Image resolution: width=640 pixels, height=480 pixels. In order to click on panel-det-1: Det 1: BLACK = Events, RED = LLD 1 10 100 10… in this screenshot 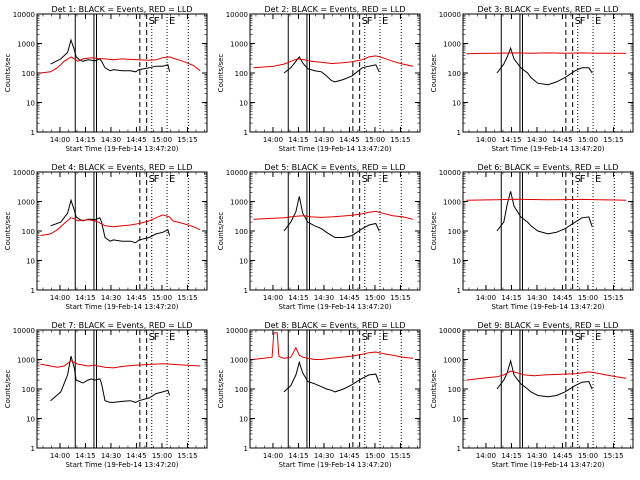, I will do `click(106, 79)`.